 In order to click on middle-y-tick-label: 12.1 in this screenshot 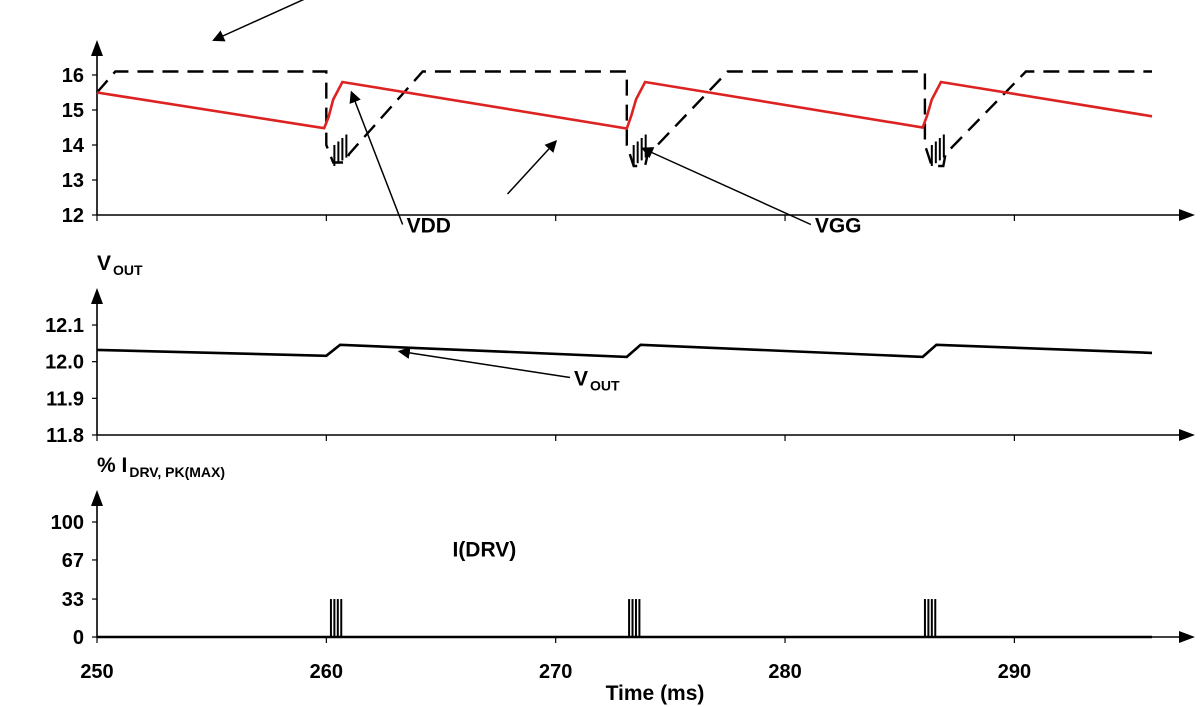, I will do `click(64, 326)`.